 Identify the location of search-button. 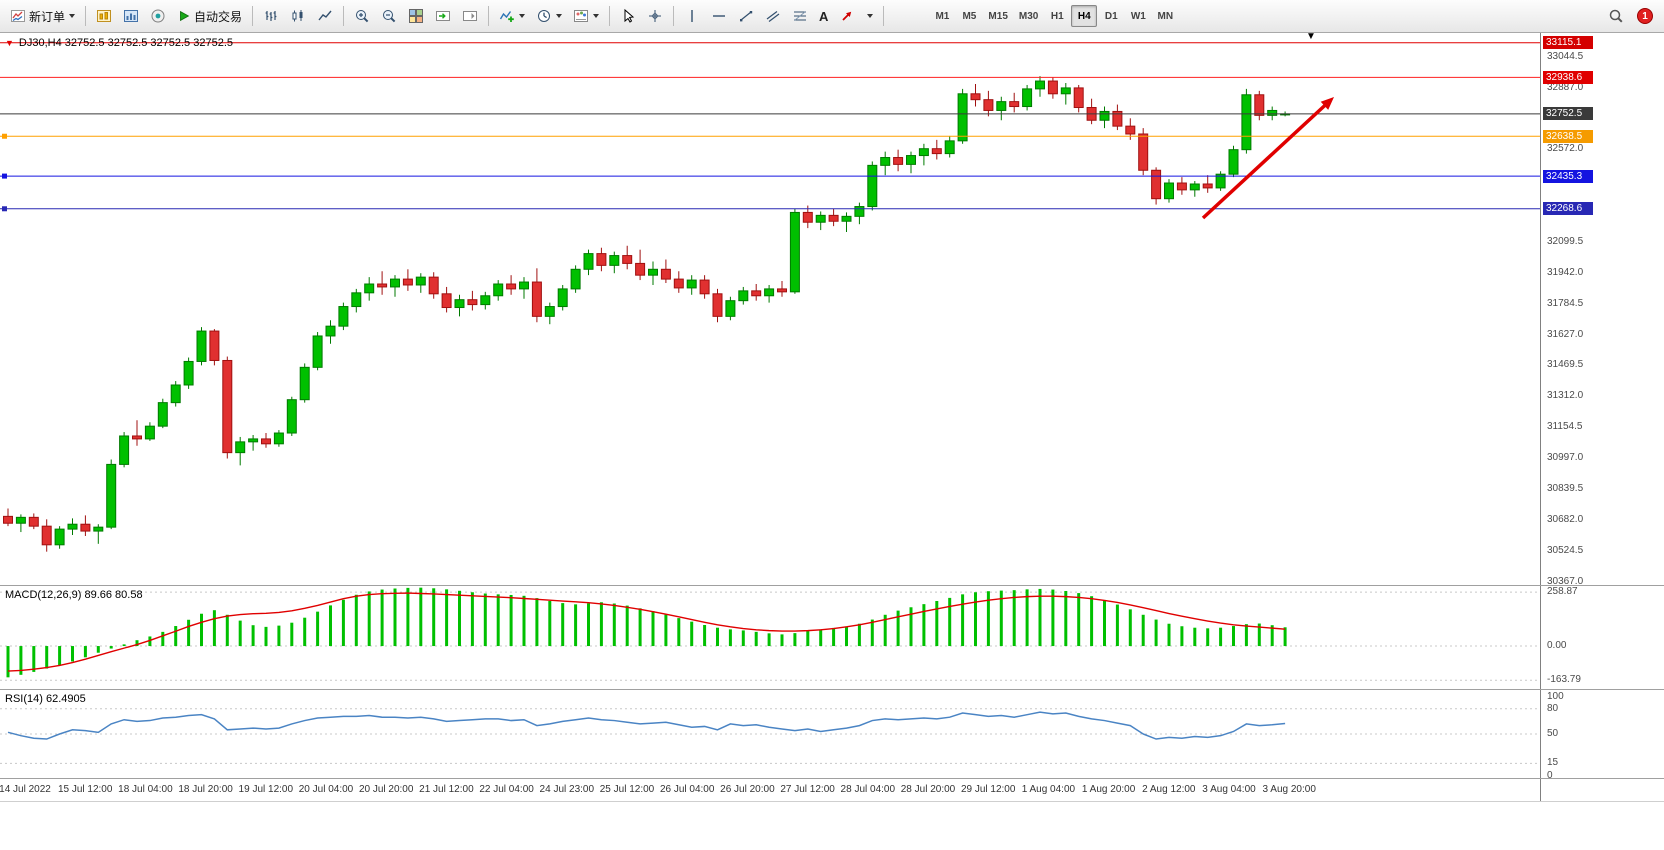
(1616, 16).